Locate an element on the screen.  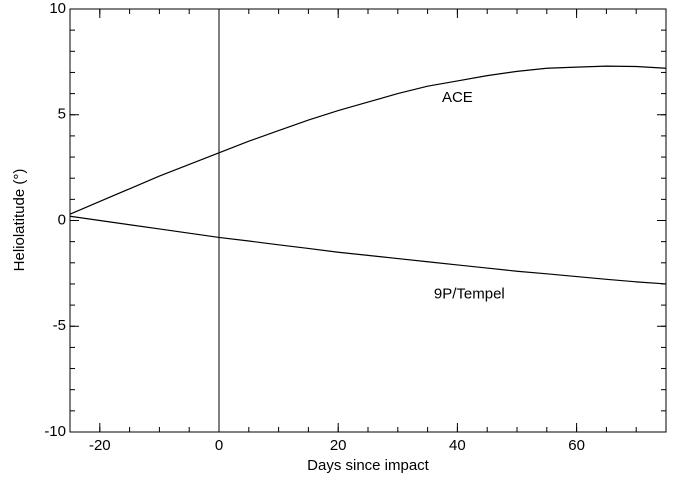
y-tick-label: 5 is located at coordinates (62, 114).